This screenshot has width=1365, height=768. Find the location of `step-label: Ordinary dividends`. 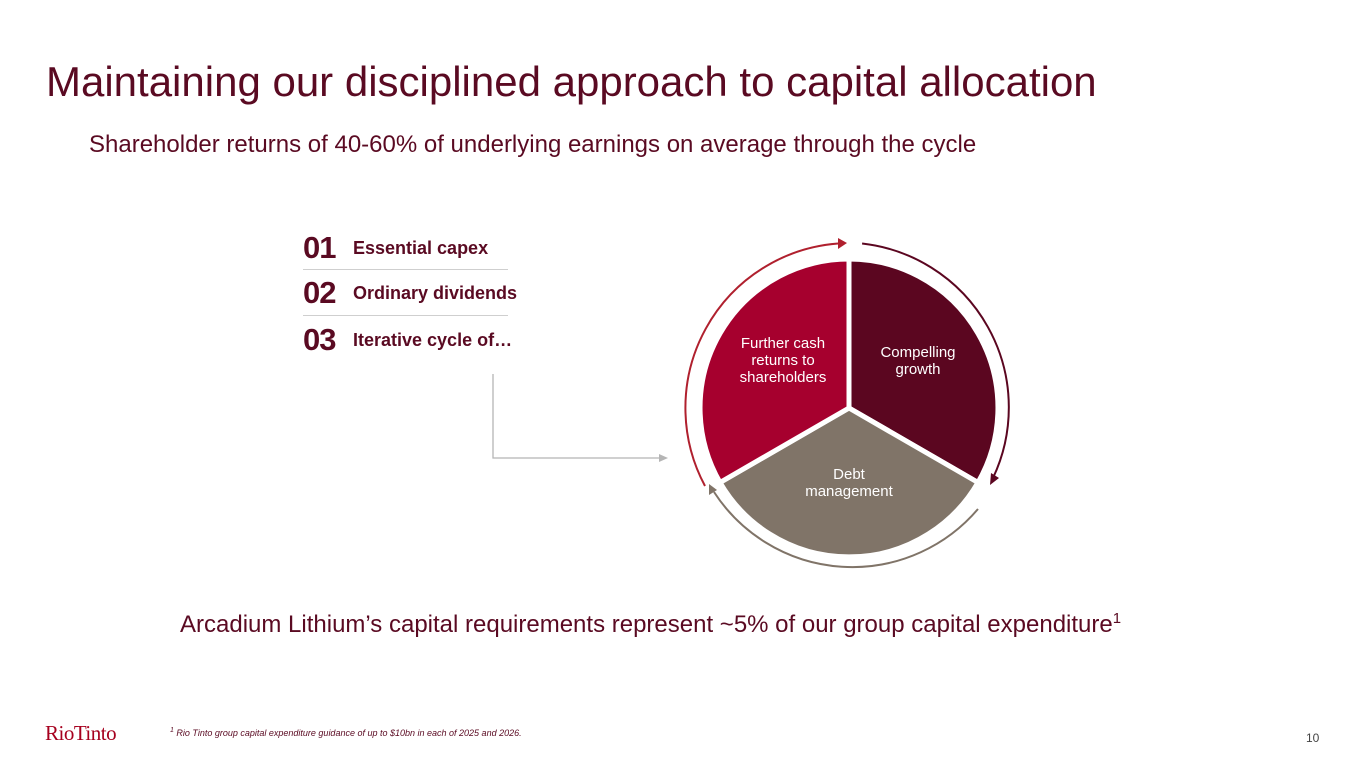

step-label: Ordinary dividends is located at coordinates (435, 292).